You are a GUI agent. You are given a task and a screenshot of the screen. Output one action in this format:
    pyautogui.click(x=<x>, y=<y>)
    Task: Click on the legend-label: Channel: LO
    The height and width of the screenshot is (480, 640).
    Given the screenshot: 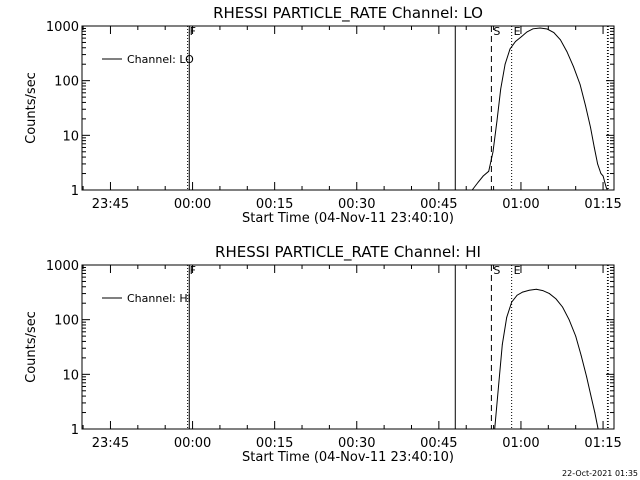 What is the action you would take?
    pyautogui.click(x=160, y=59)
    